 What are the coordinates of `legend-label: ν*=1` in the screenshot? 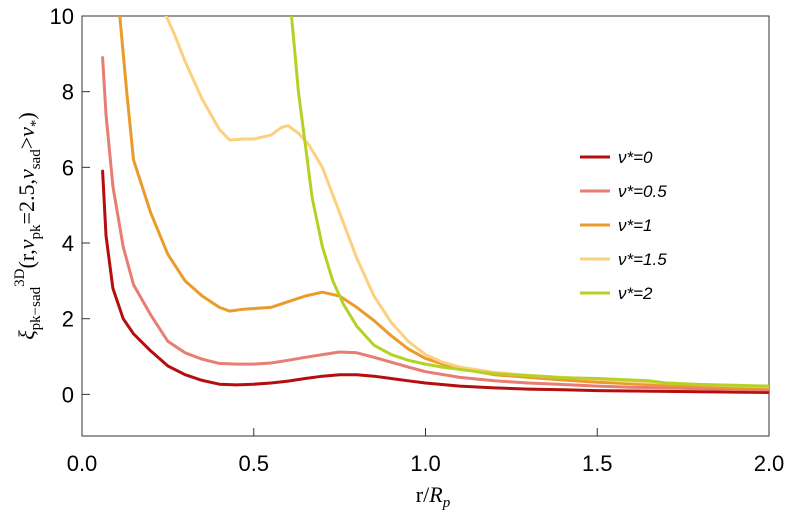 It's located at (635, 225).